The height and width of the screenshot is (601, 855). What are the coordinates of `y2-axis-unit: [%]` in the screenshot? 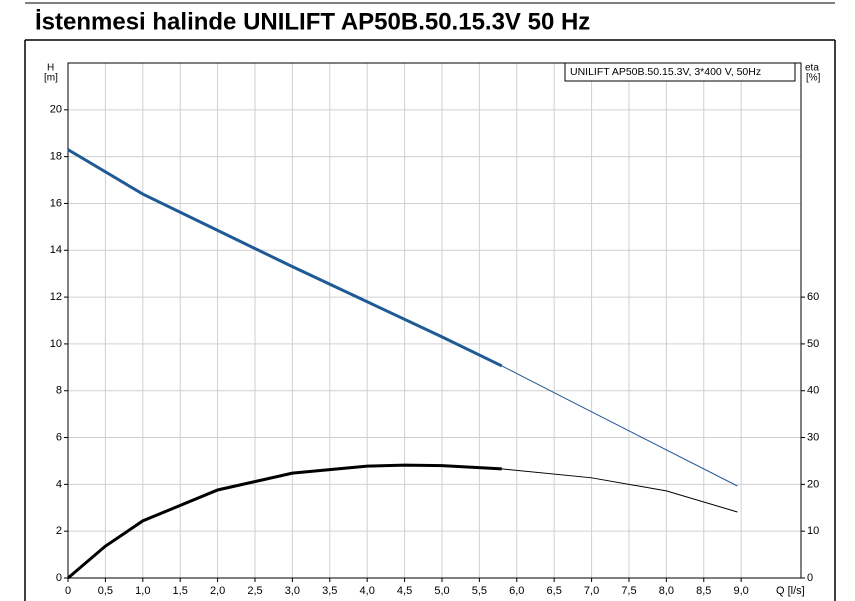 It's located at (813, 78).